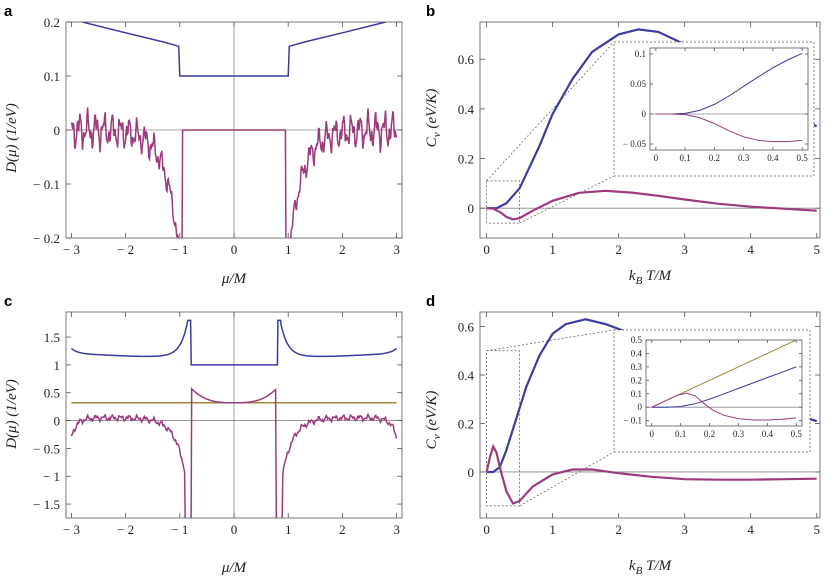 The height and width of the screenshot is (576, 830). I want to click on d-inset-xtick-label: 0.2, so click(709, 434).